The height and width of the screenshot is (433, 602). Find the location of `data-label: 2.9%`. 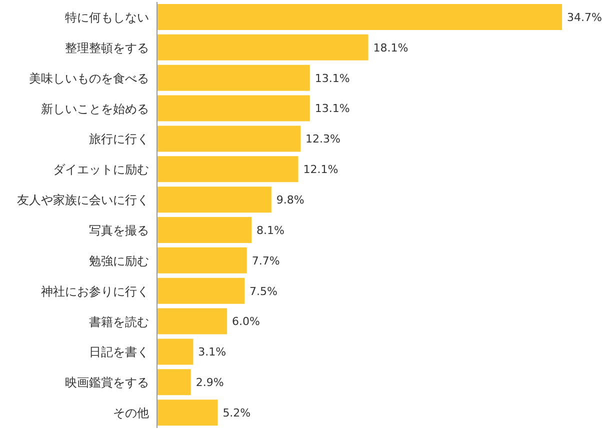

data-label: 2.9% is located at coordinates (210, 383).